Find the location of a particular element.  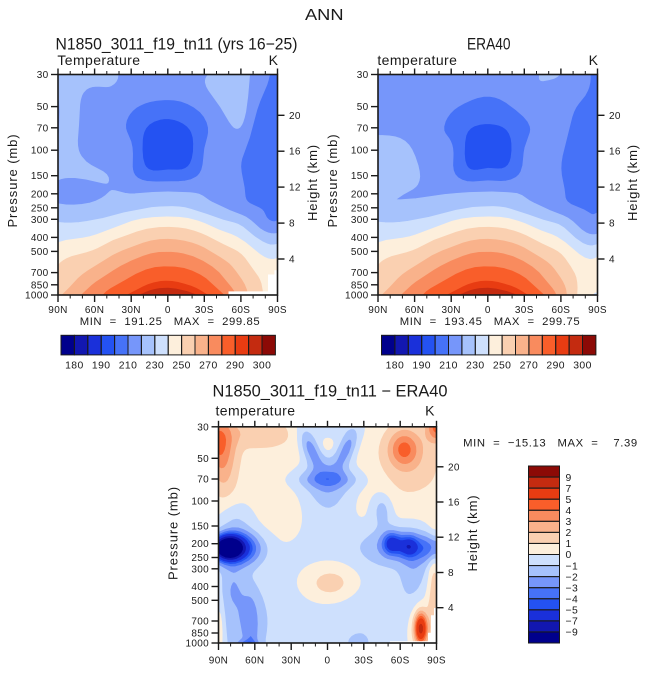

svg-text:MIN = 193.45 MAX = 299.7: MIN = 193.45 MAX = 299.75 is located at coordinates (490, 322).